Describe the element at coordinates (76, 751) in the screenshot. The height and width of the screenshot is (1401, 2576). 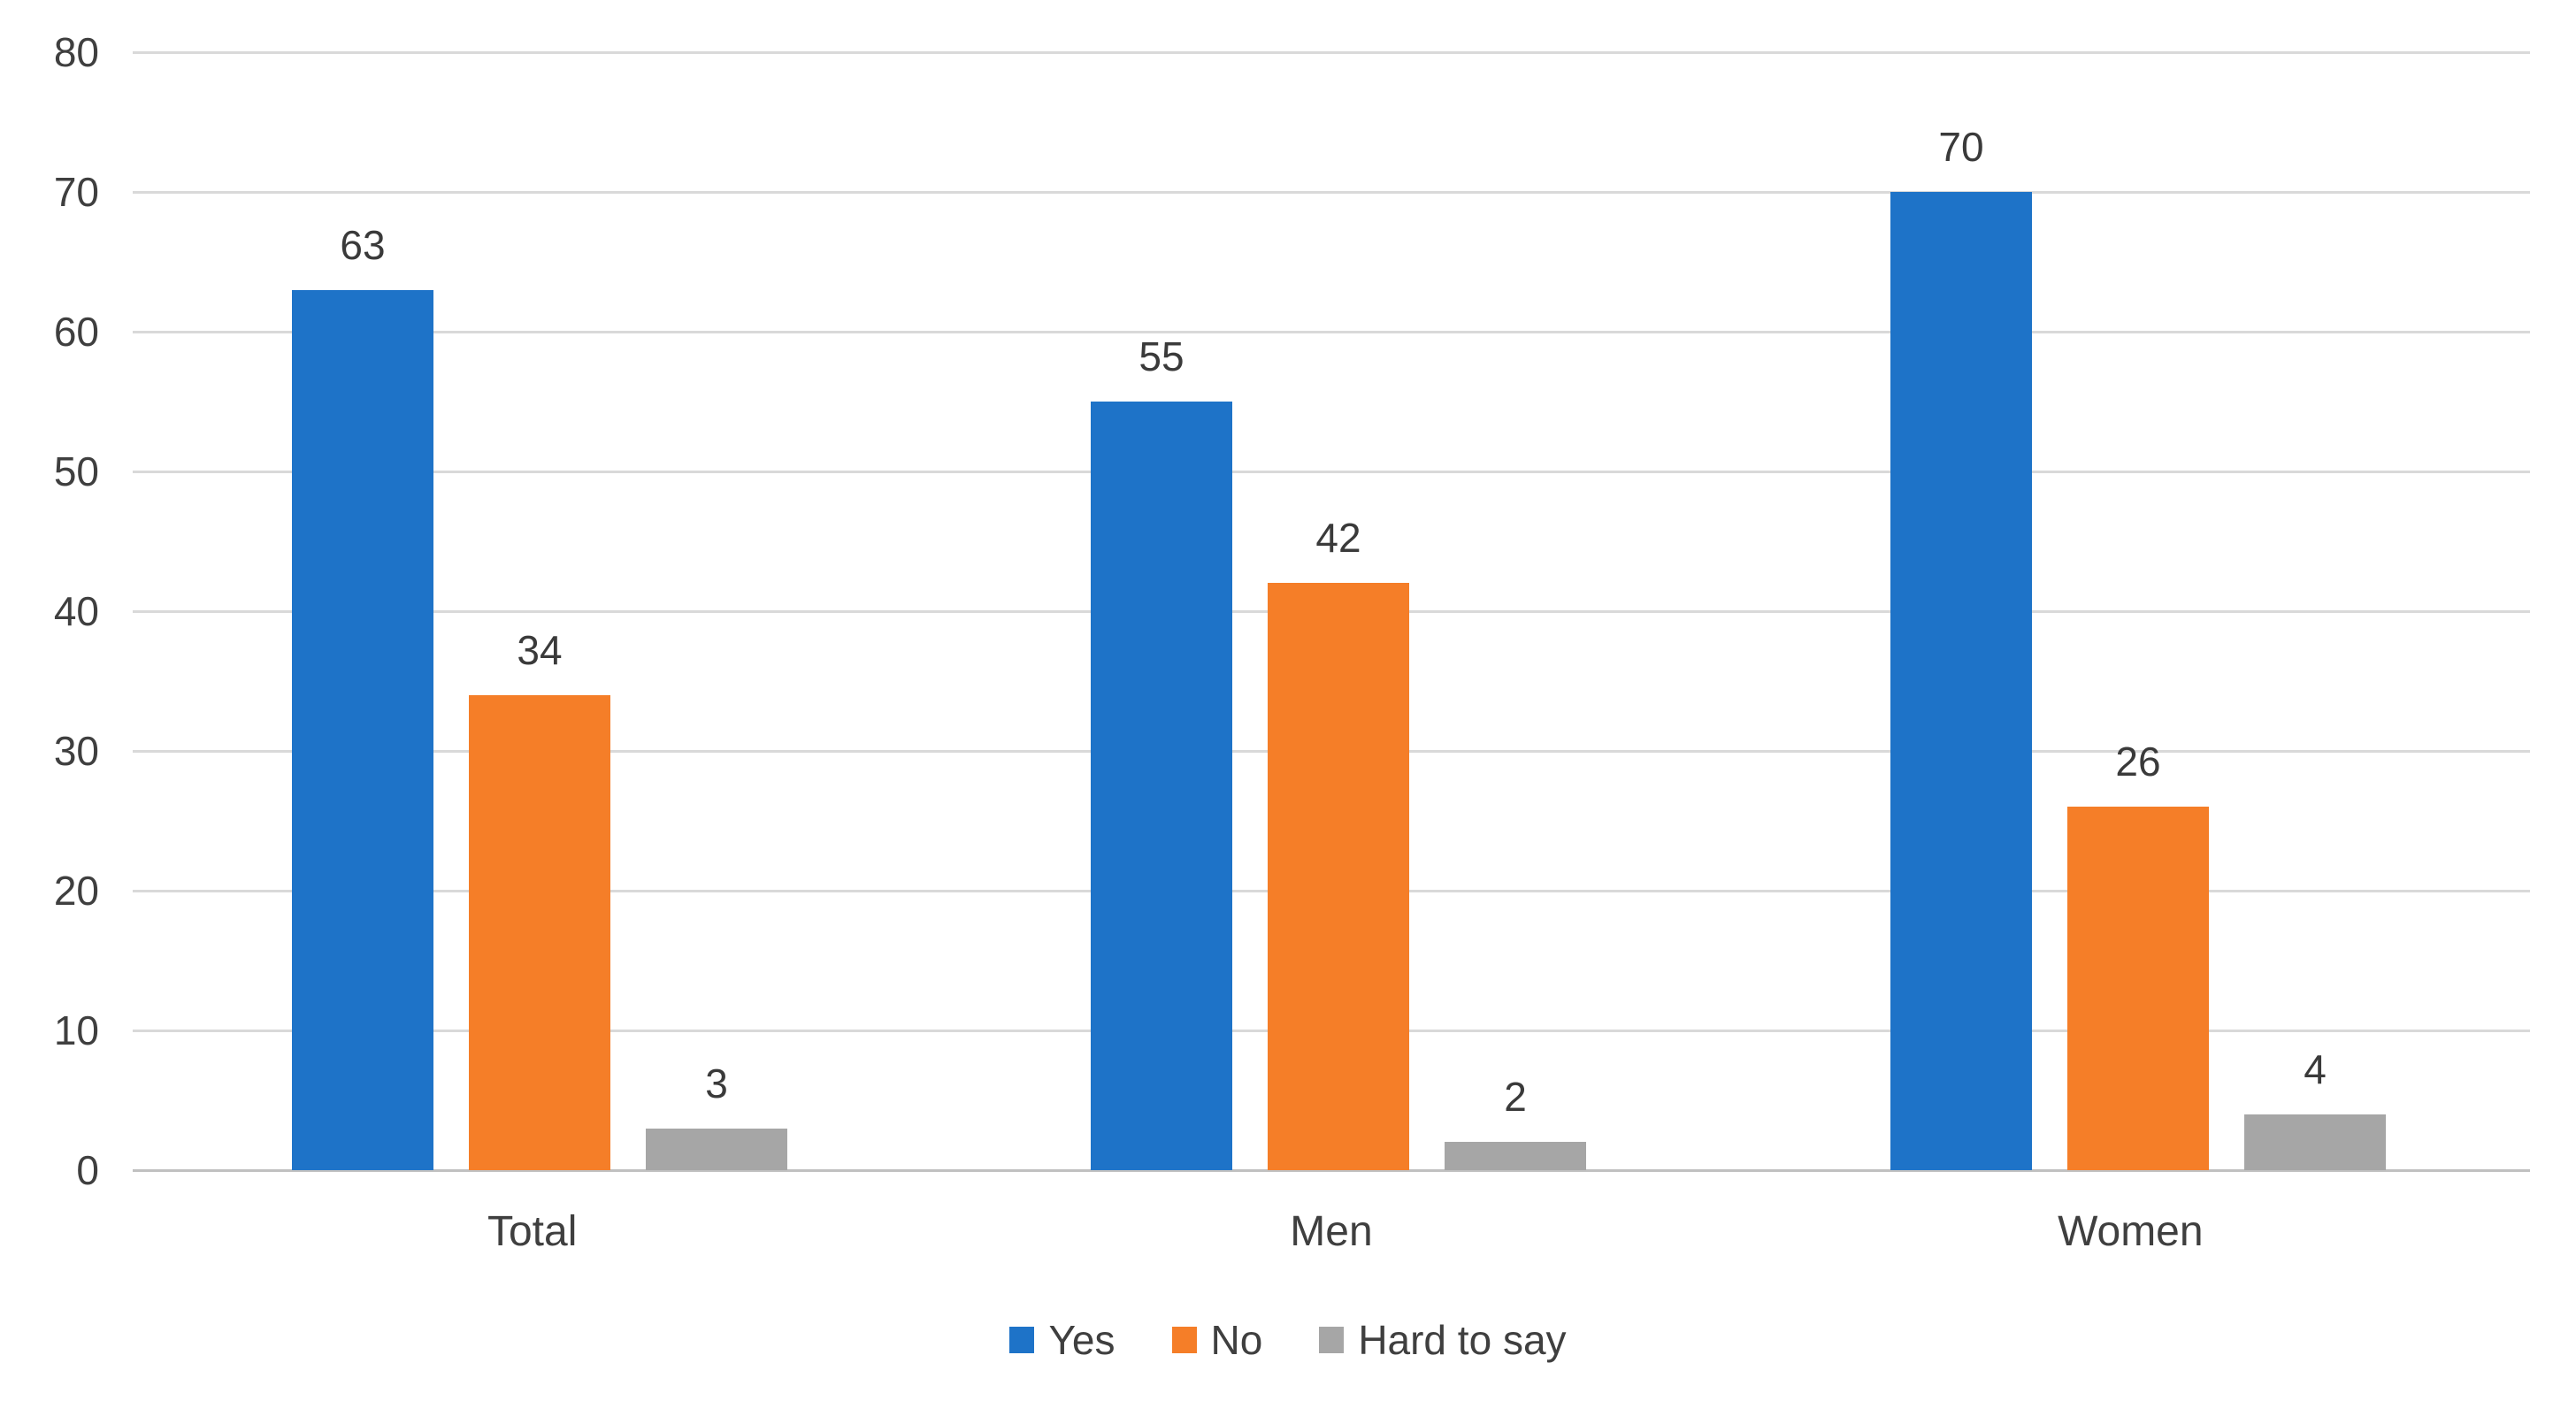
I see `y-axis-tick-label: 30` at that location.